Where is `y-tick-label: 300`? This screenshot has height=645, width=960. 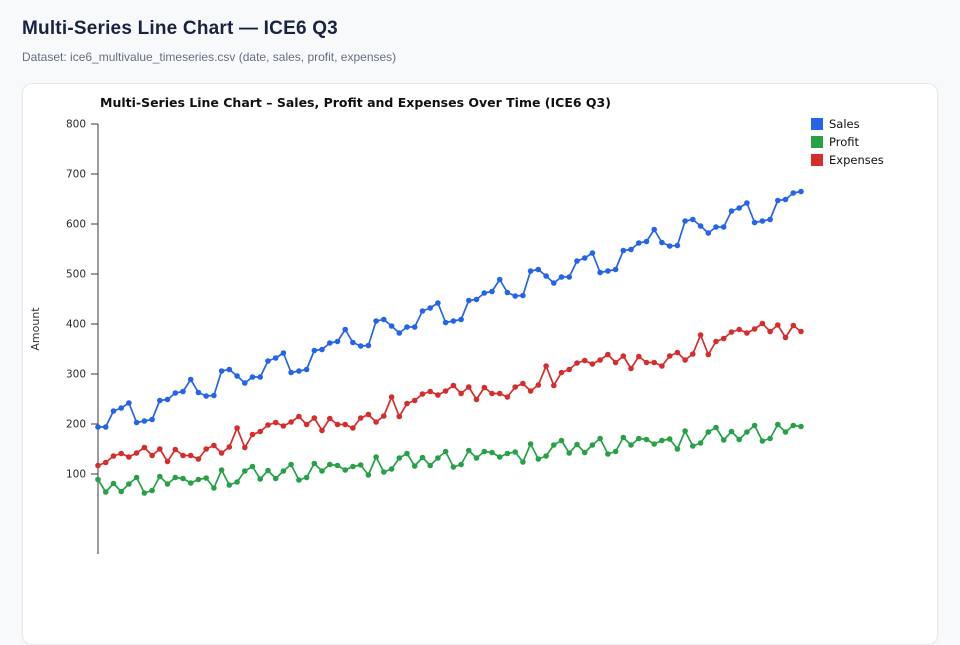
y-tick-label: 300 is located at coordinates (76, 375).